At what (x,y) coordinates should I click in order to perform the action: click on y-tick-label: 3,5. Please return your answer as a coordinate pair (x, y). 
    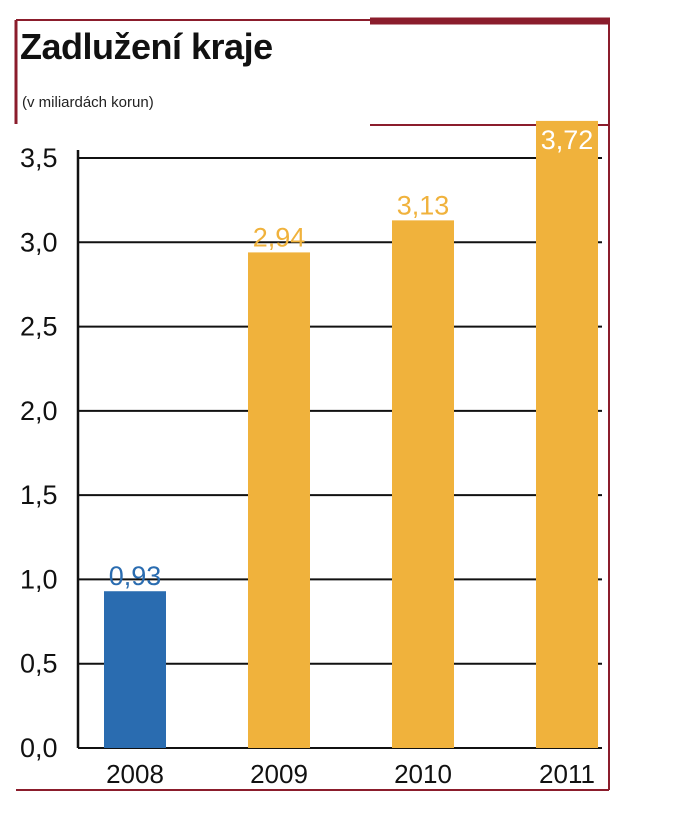
    Looking at the image, I should click on (39, 158).